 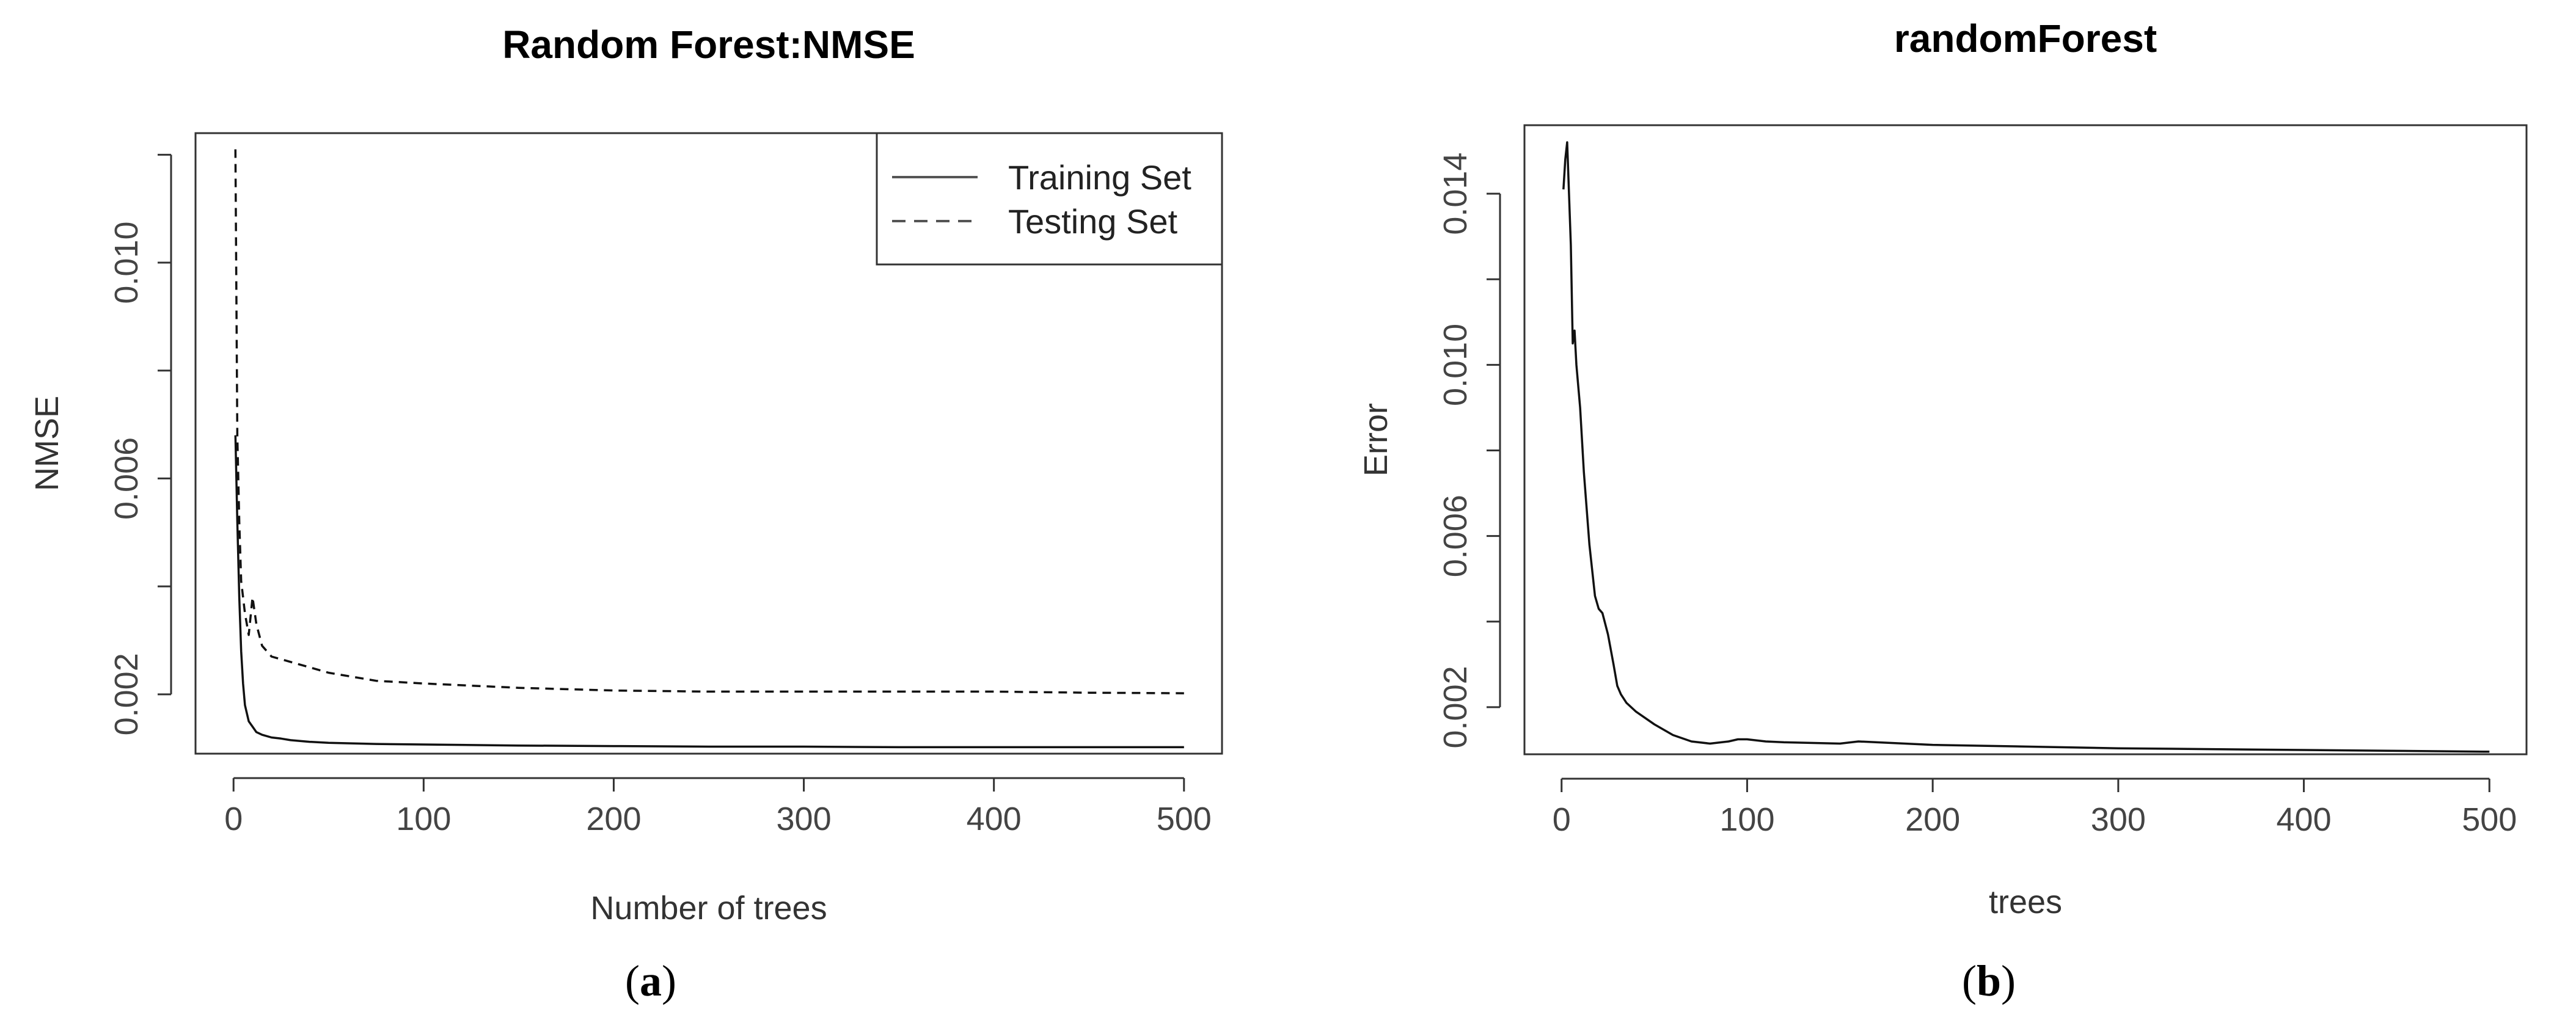 What do you see at coordinates (1989, 981) in the screenshot?
I see `panel-b-caption: (b)` at bounding box center [1989, 981].